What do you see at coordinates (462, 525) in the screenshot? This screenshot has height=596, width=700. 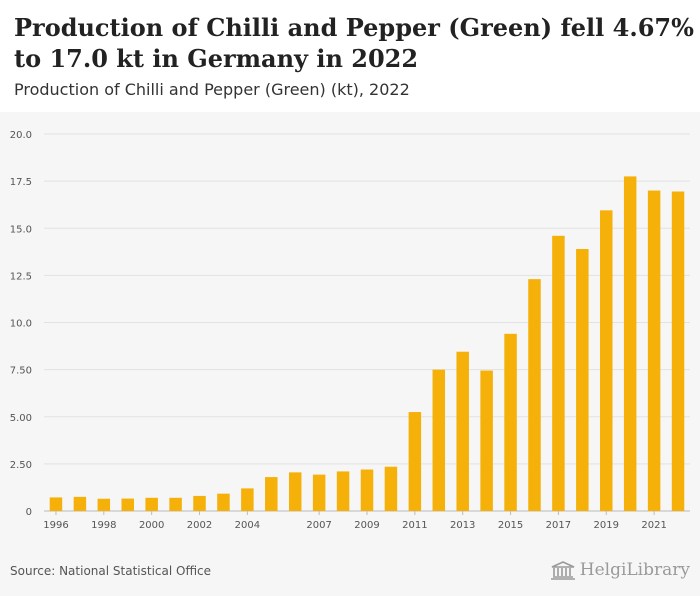 I see `x-tick-label: 2013` at bounding box center [462, 525].